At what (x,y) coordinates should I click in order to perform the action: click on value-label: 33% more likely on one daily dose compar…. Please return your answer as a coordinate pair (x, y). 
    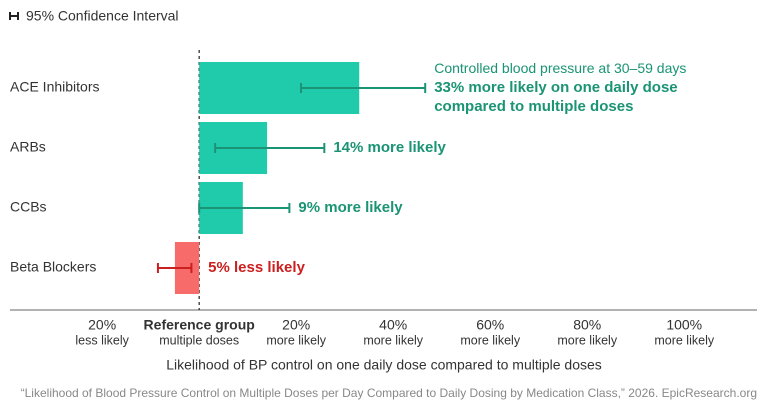
    Looking at the image, I should click on (556, 97).